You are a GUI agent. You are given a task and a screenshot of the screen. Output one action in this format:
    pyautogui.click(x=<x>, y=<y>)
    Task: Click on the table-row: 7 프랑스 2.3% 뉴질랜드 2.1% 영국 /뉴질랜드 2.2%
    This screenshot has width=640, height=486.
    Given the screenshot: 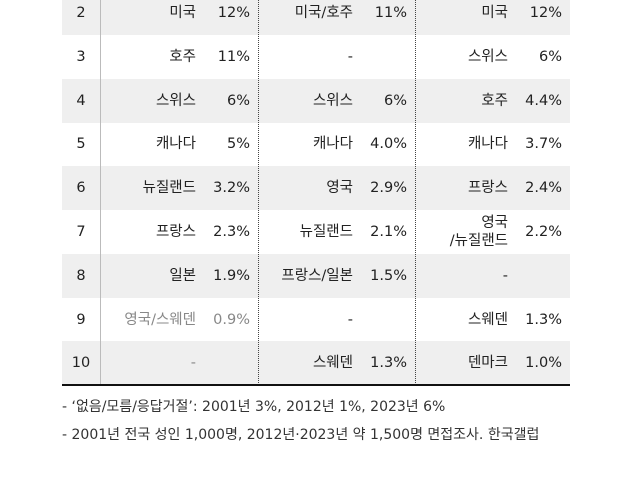 What is the action you would take?
    pyautogui.click(x=316, y=232)
    